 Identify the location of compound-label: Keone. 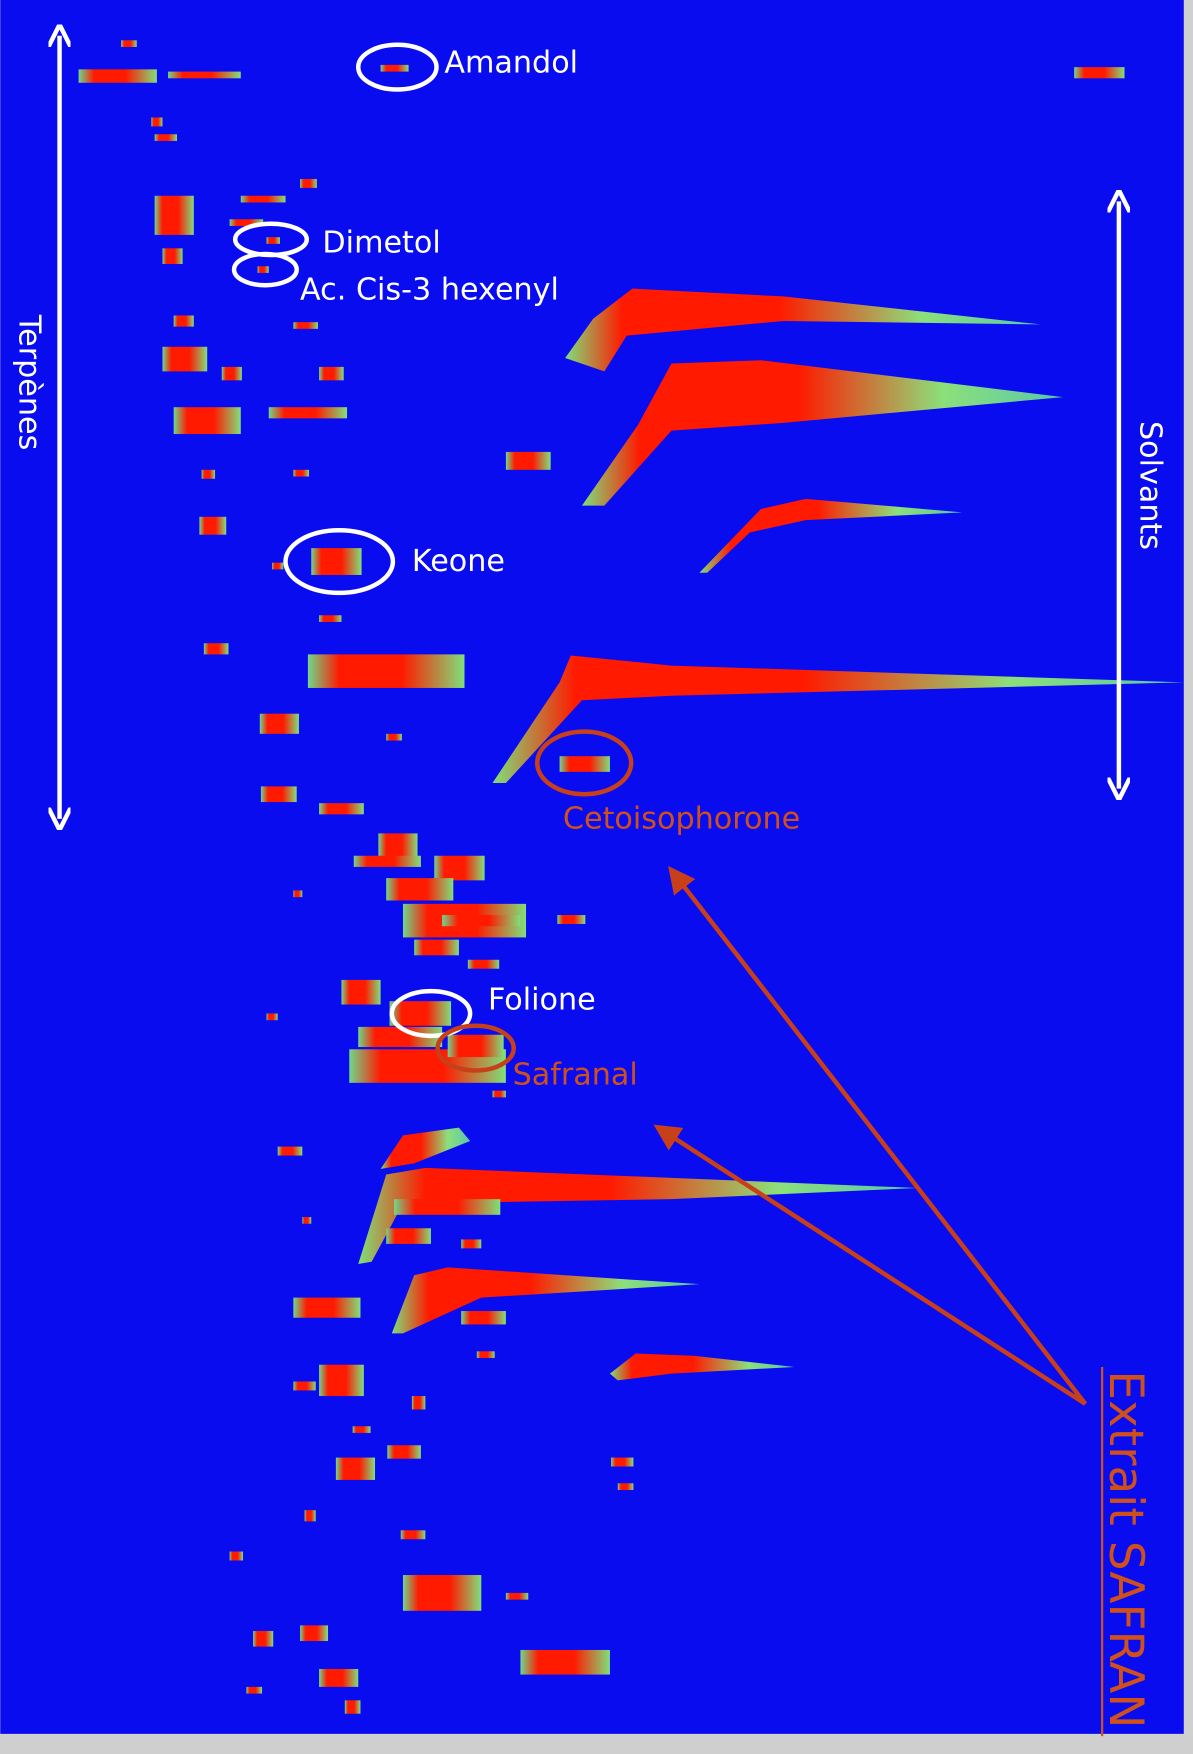
(458, 561).